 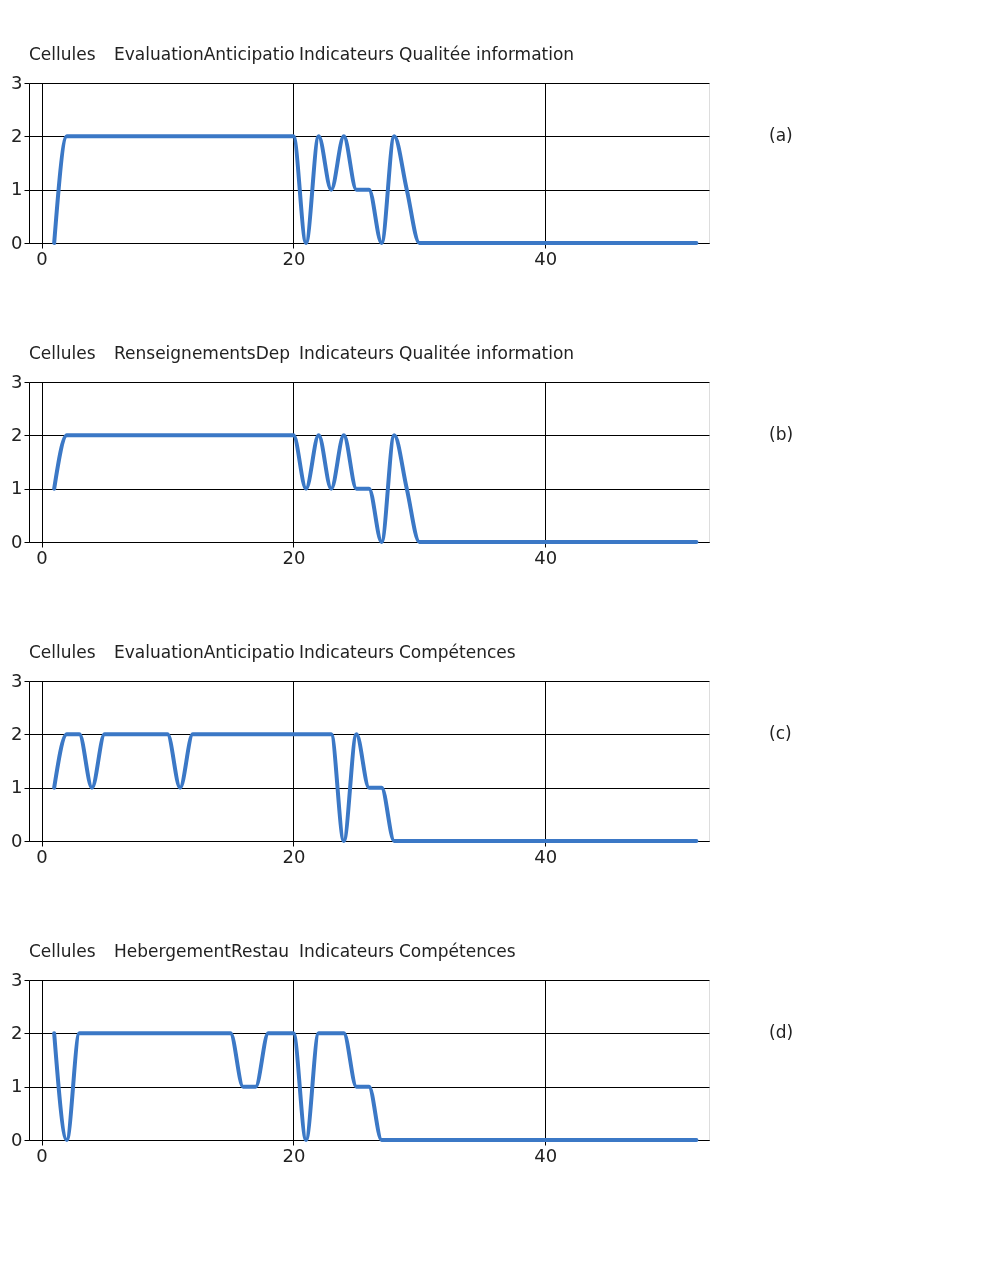 I want to click on text: HebergementRestau, so click(x=202, y=951).